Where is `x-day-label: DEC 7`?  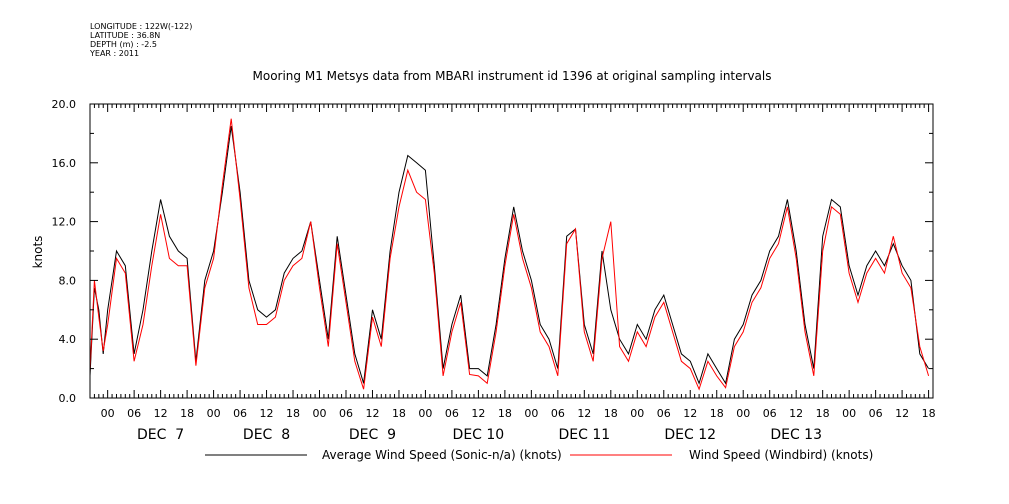 x-day-label: DEC 7 is located at coordinates (160, 435).